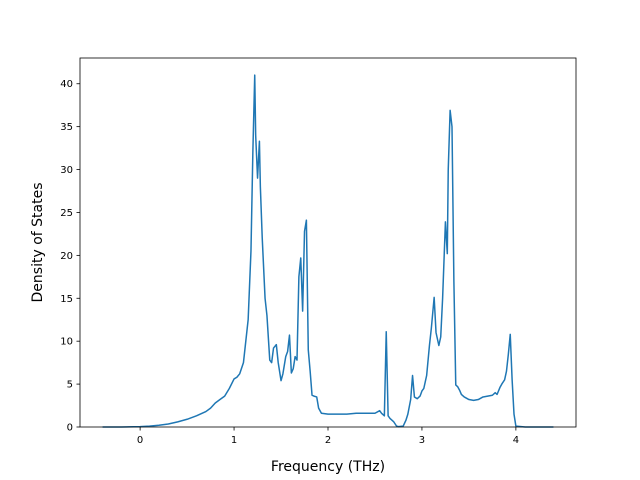 The height and width of the screenshot is (480, 640). Describe the element at coordinates (66, 256) in the screenshot. I see `y-tick-label: 20` at that location.